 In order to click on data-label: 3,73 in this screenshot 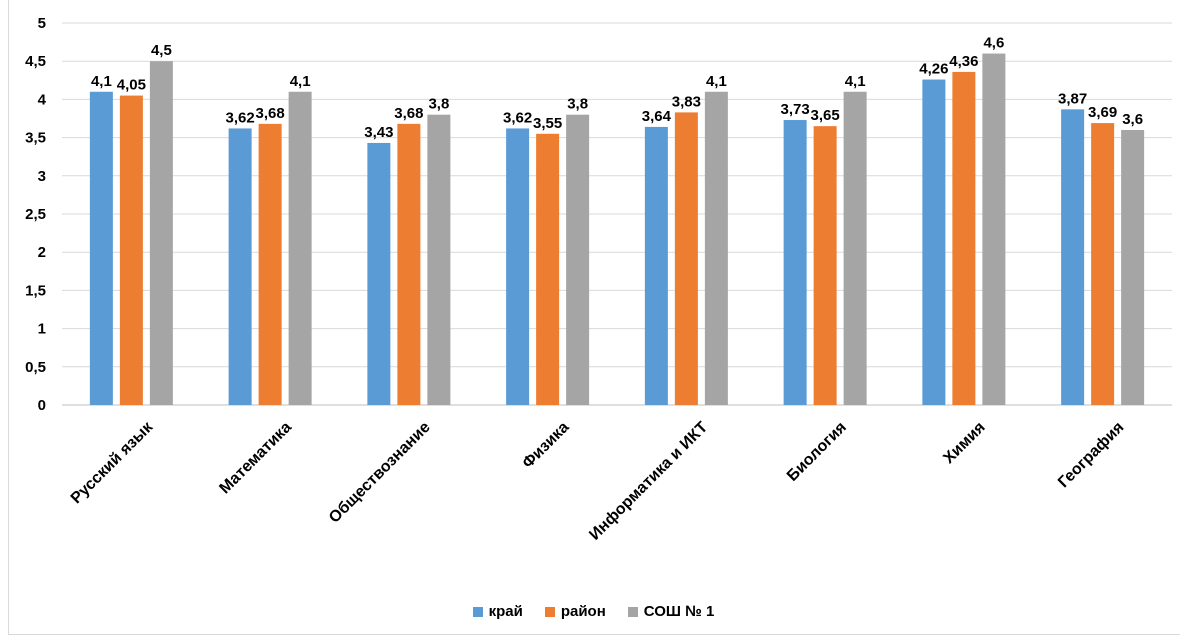, I will do `click(795, 109)`.